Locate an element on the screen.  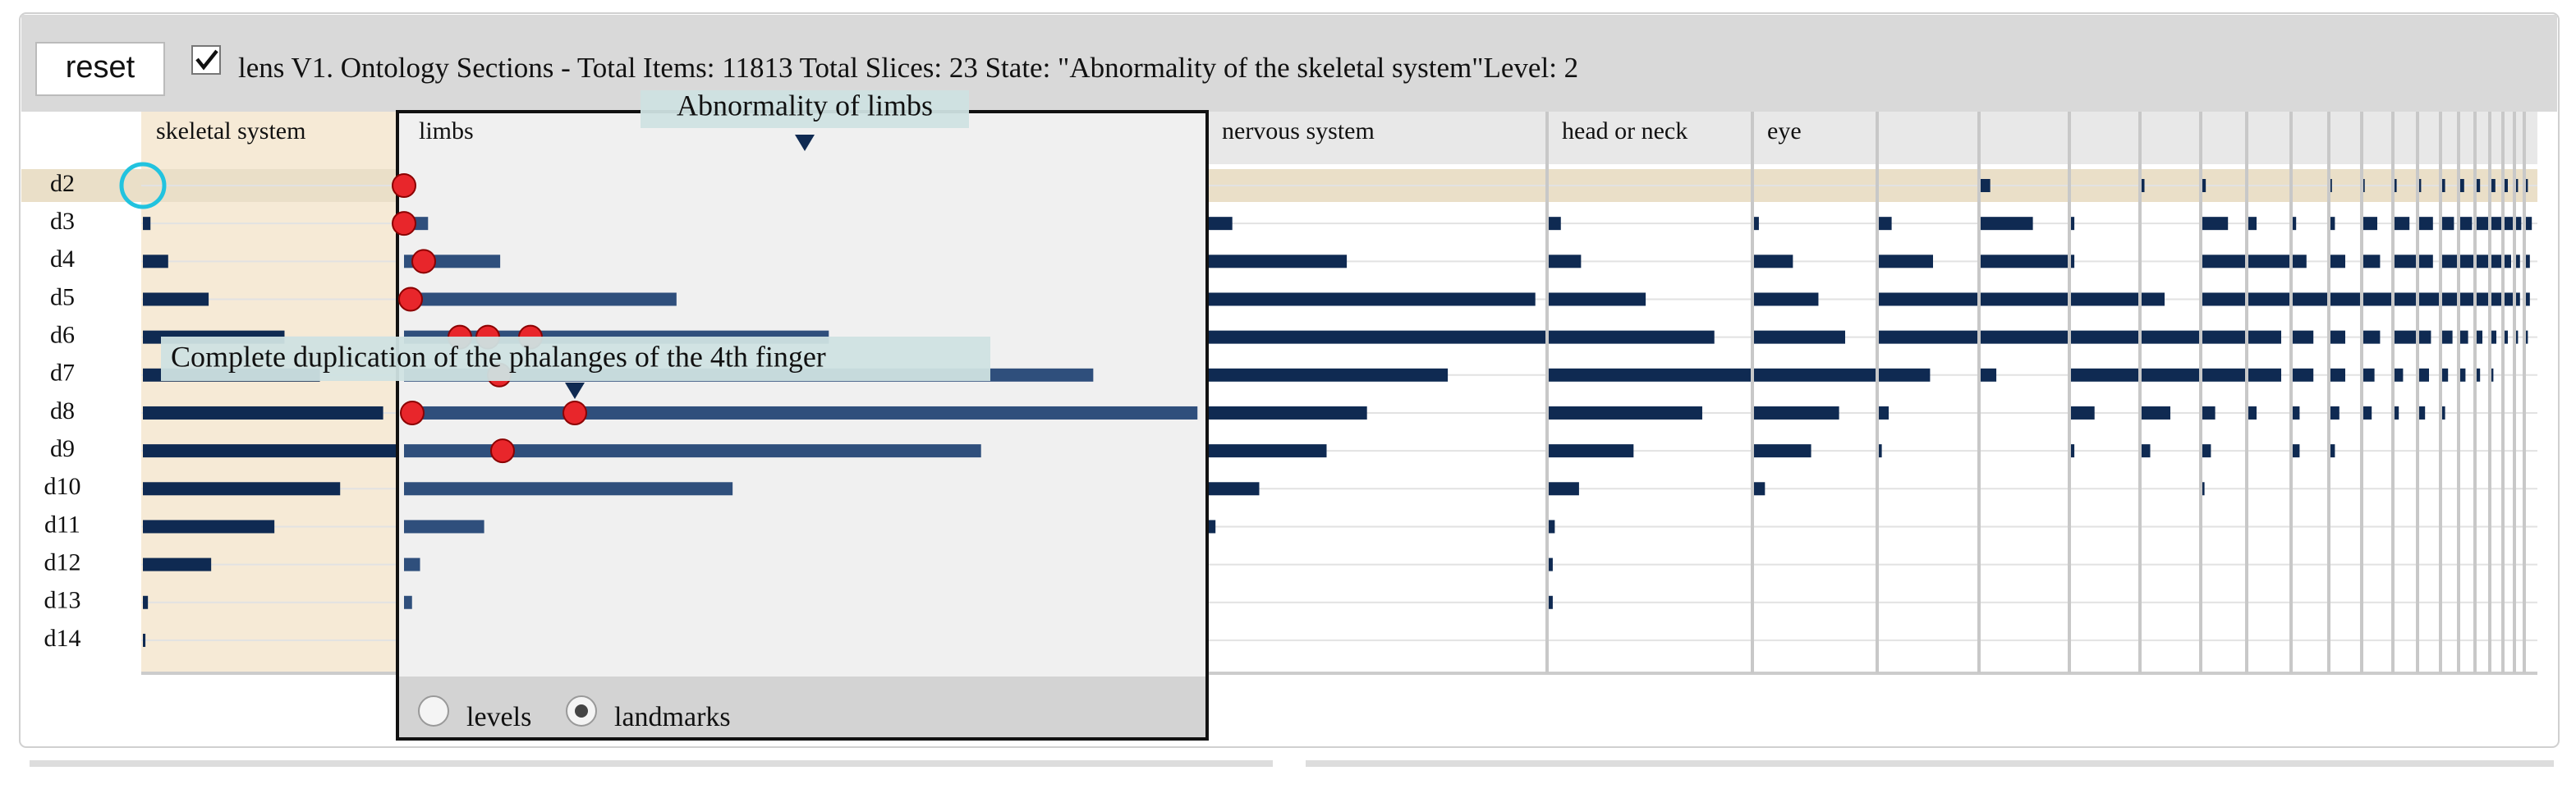
radio is located at coordinates (433, 711).